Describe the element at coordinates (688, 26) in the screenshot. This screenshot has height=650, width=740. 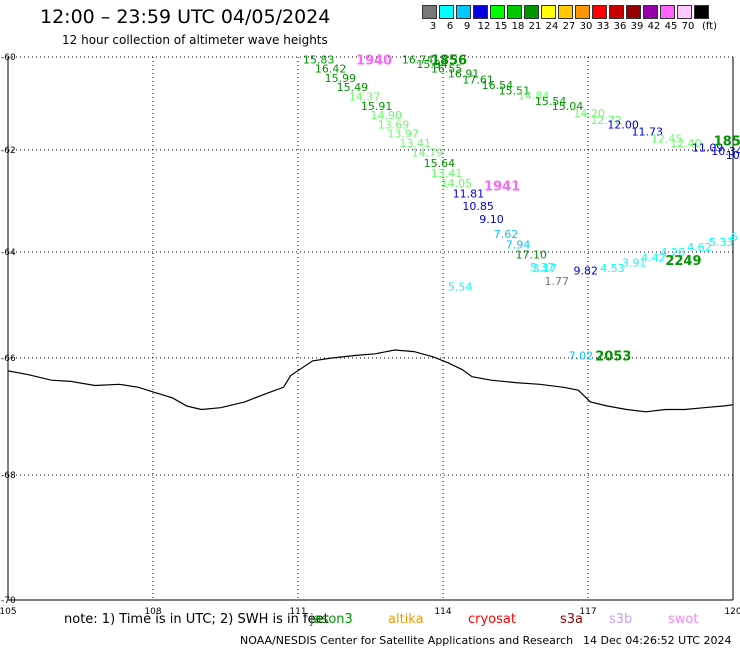
I see `legend-label: 70` at that location.